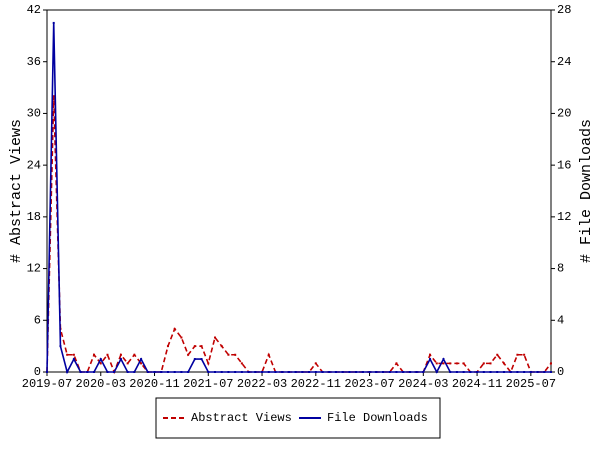 Image resolution: width=600 pixels, height=455 pixels. I want to click on y2-tick-label: 12, so click(564, 217).